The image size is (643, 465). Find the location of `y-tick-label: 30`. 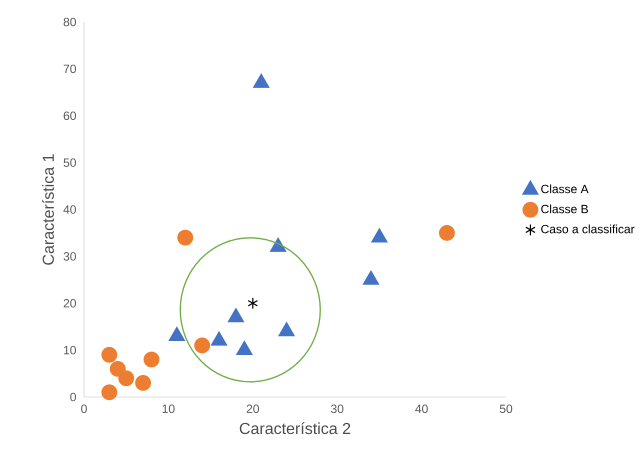

y-tick-label: 30 is located at coordinates (70, 256).